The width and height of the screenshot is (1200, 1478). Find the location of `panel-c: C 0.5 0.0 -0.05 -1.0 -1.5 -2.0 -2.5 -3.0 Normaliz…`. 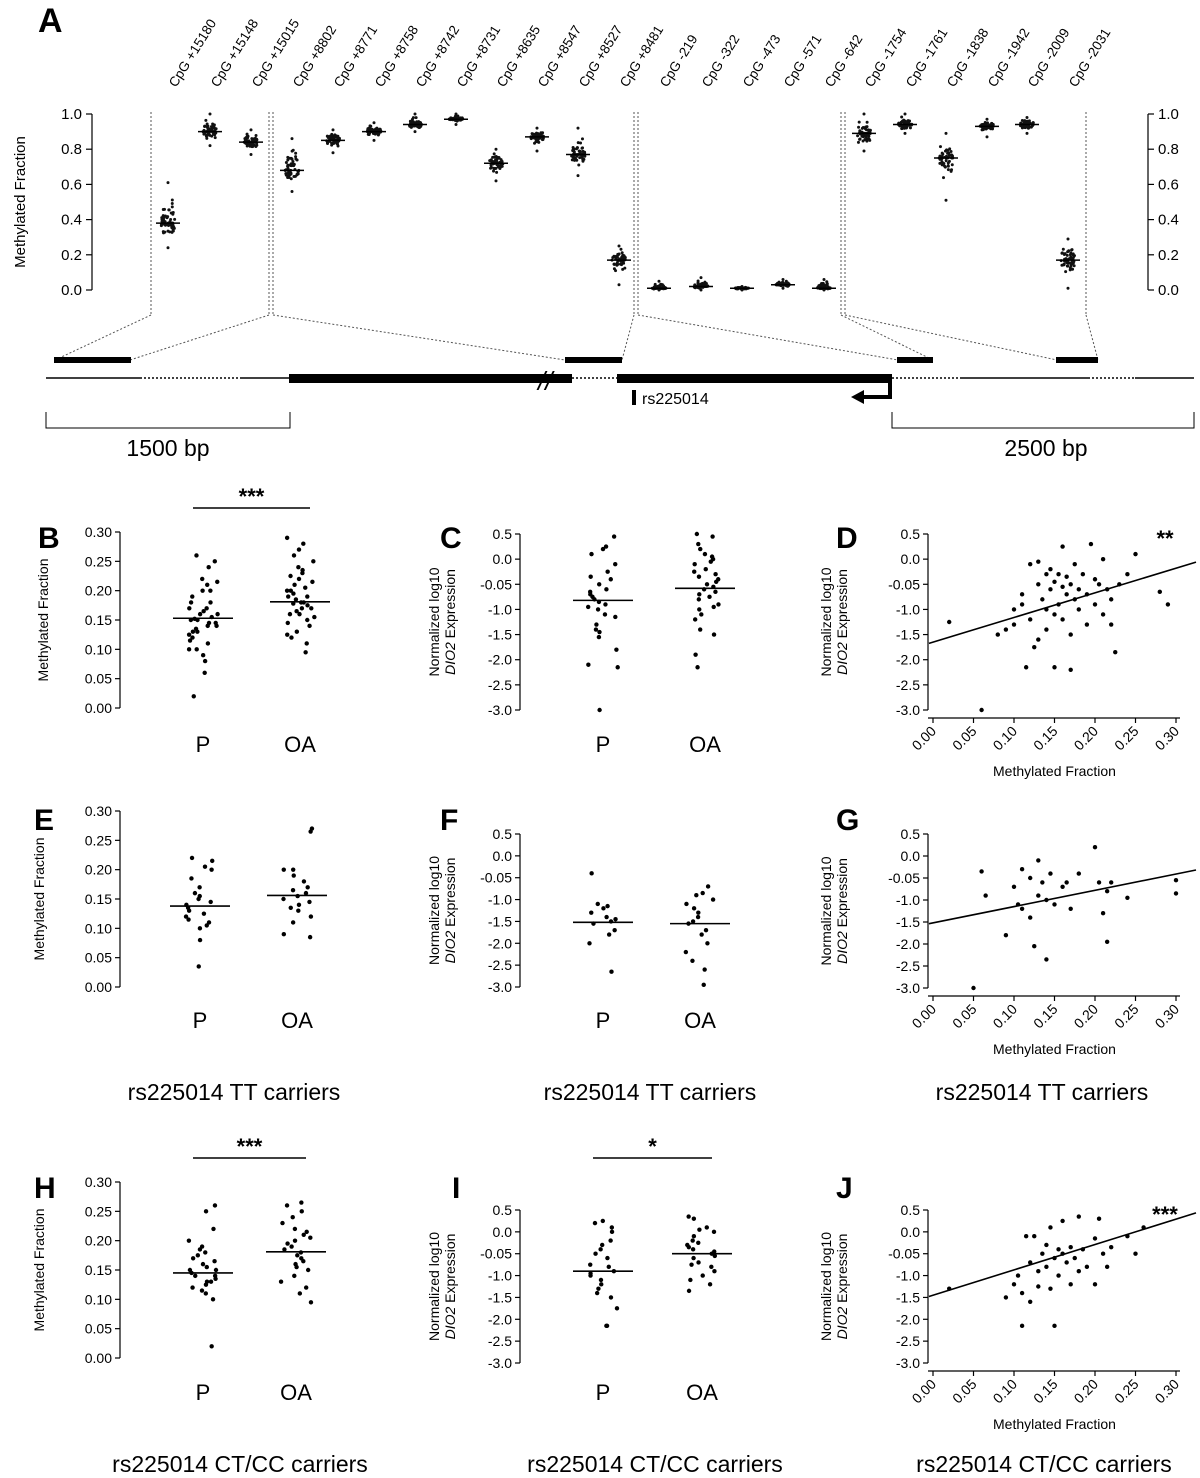

panel-c: C 0.5 0.0 -0.05 -1.0 -1.5 -2.0 -2.5 -3.0 Normaliz… is located at coordinates (580, 639).